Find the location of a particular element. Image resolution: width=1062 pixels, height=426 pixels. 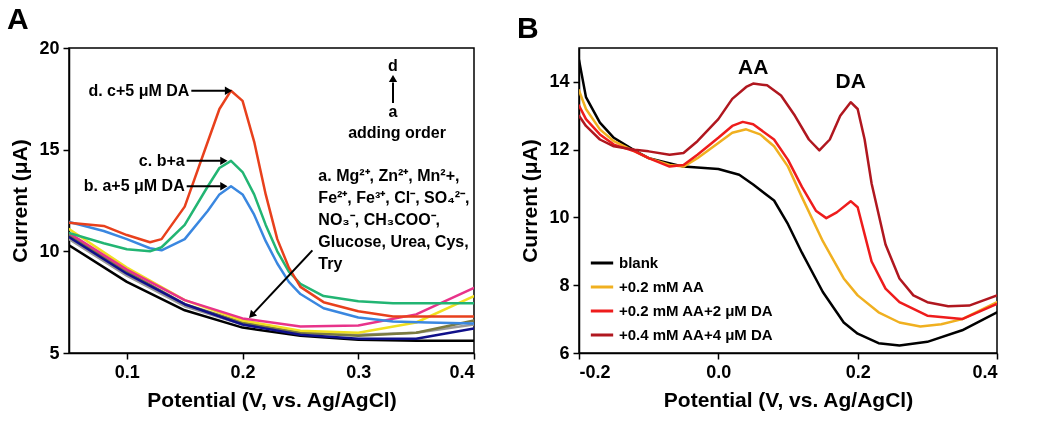

legend-label: +0.2 mM AA is located at coordinates (662, 286).